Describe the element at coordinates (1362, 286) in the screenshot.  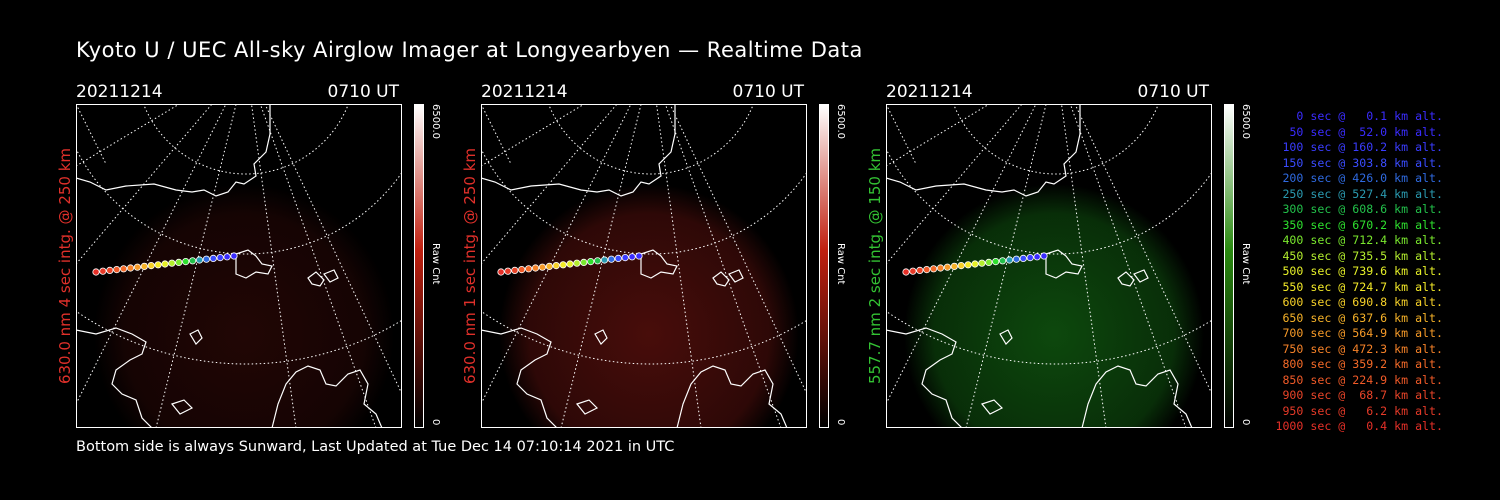
I see `legend-entry: 550 sec @ 724.7 km alt.` at that location.